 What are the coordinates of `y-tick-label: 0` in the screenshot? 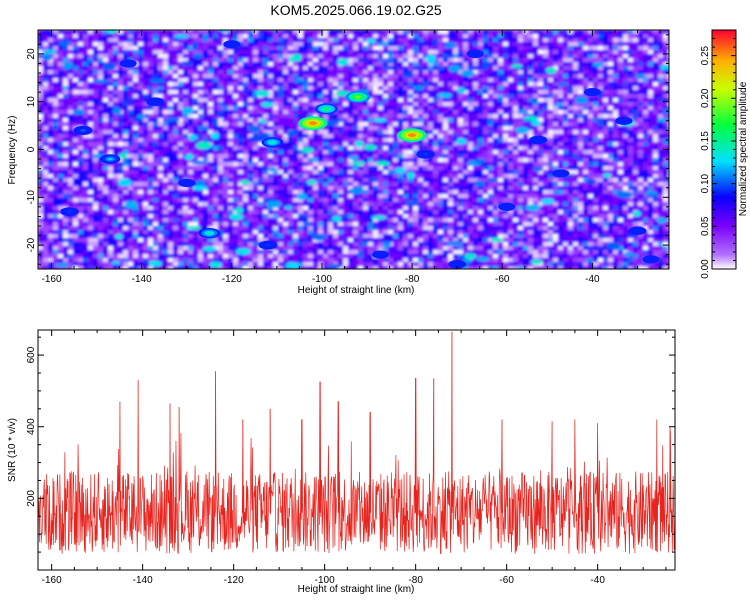 It's located at (31, 149).